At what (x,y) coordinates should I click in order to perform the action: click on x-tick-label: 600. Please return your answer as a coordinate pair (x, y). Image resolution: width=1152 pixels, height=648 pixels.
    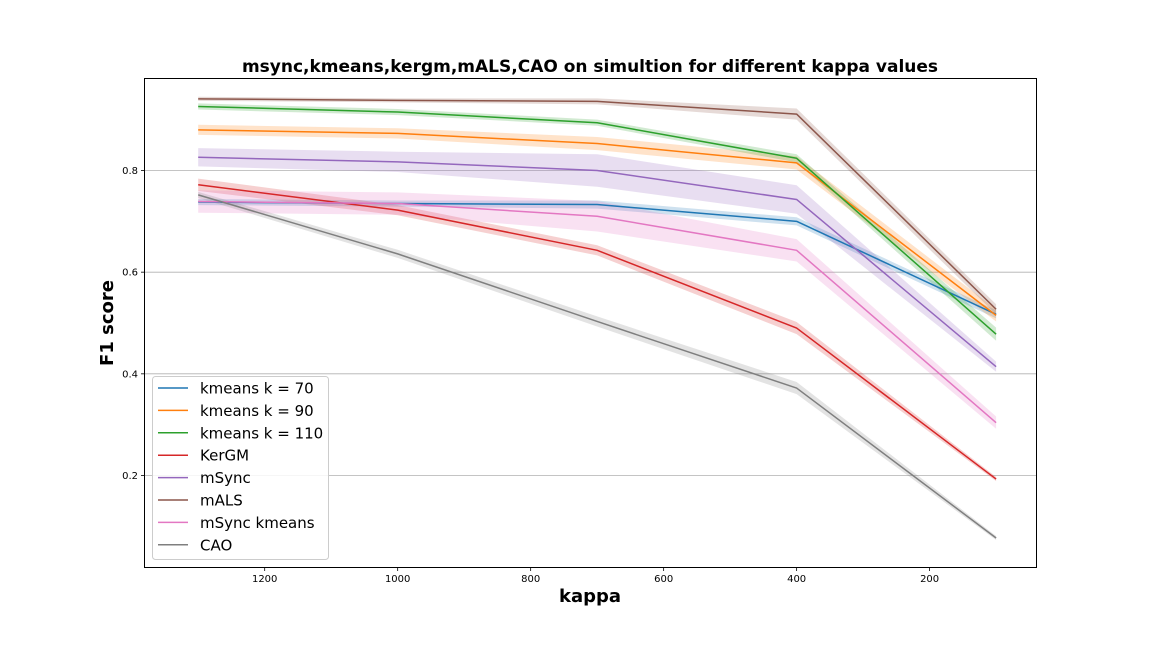
    Looking at the image, I should click on (663, 579).